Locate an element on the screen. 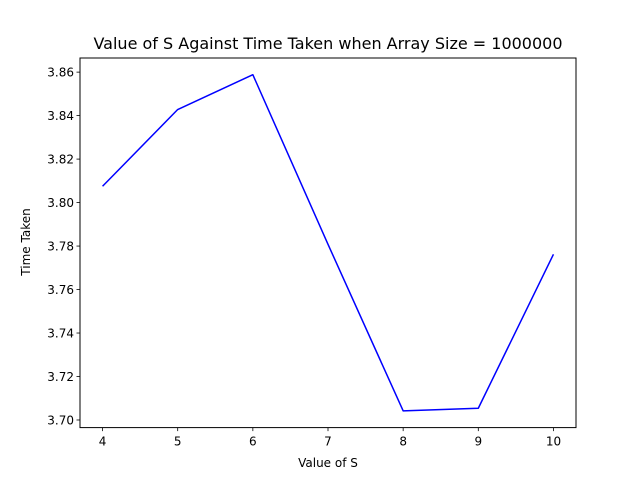  y-tick-label: 3.70 is located at coordinates (60, 420).